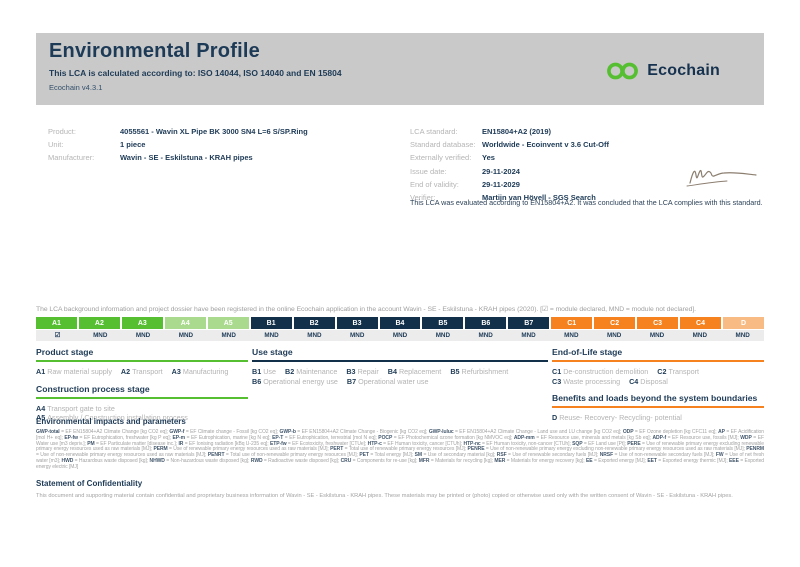 The height and width of the screenshot is (567, 800). Describe the element at coordinates (587, 352) in the screenshot. I see `end-of-life-heading: End-of-Life stage` at that location.